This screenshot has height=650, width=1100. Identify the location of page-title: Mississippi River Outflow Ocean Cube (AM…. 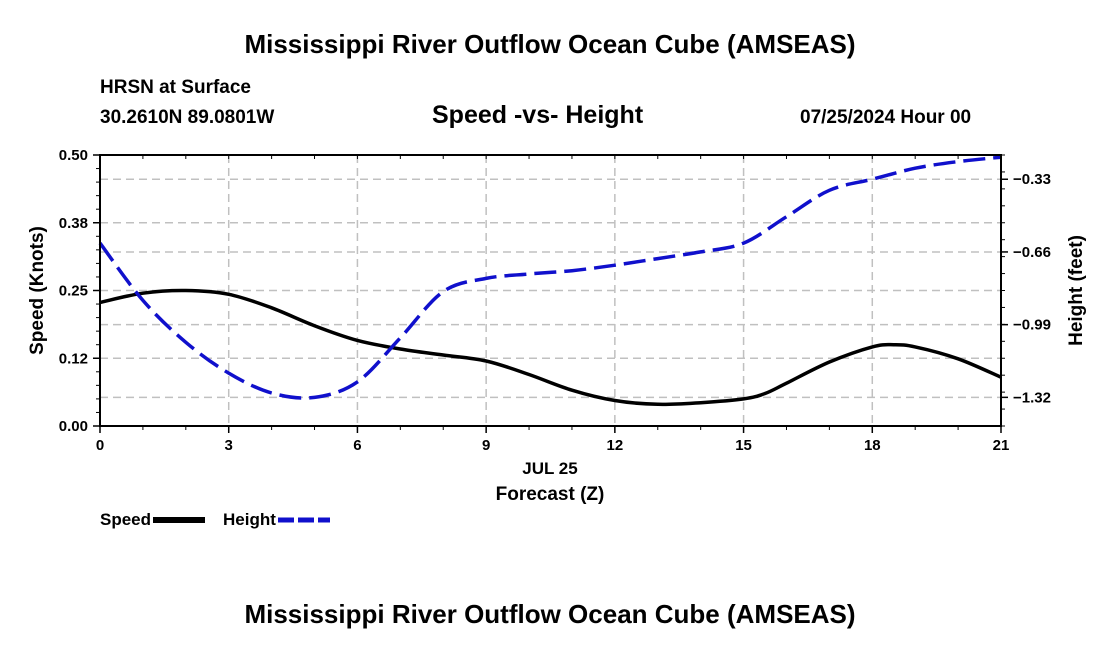
(550, 44).